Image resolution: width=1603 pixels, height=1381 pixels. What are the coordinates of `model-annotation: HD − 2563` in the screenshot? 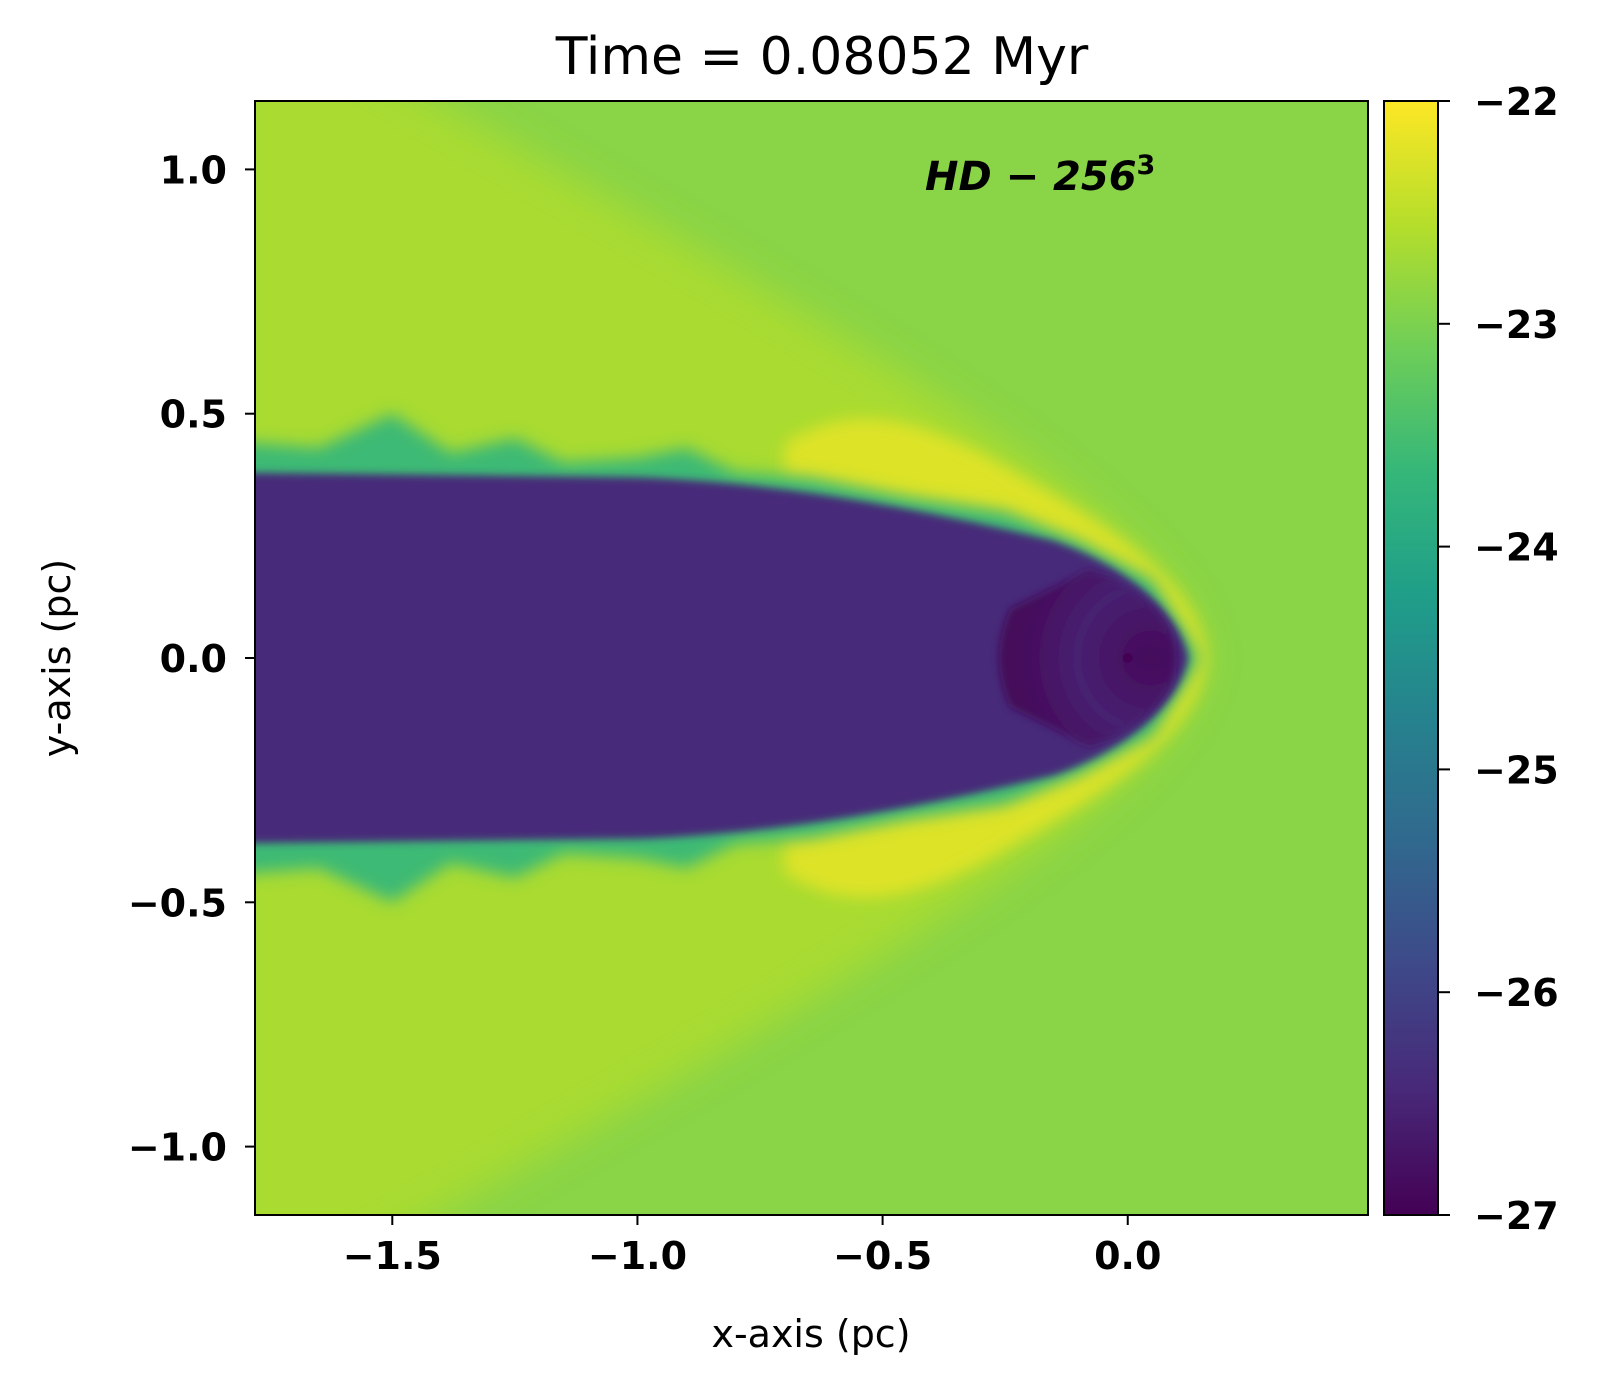 It's located at (1040, 175).